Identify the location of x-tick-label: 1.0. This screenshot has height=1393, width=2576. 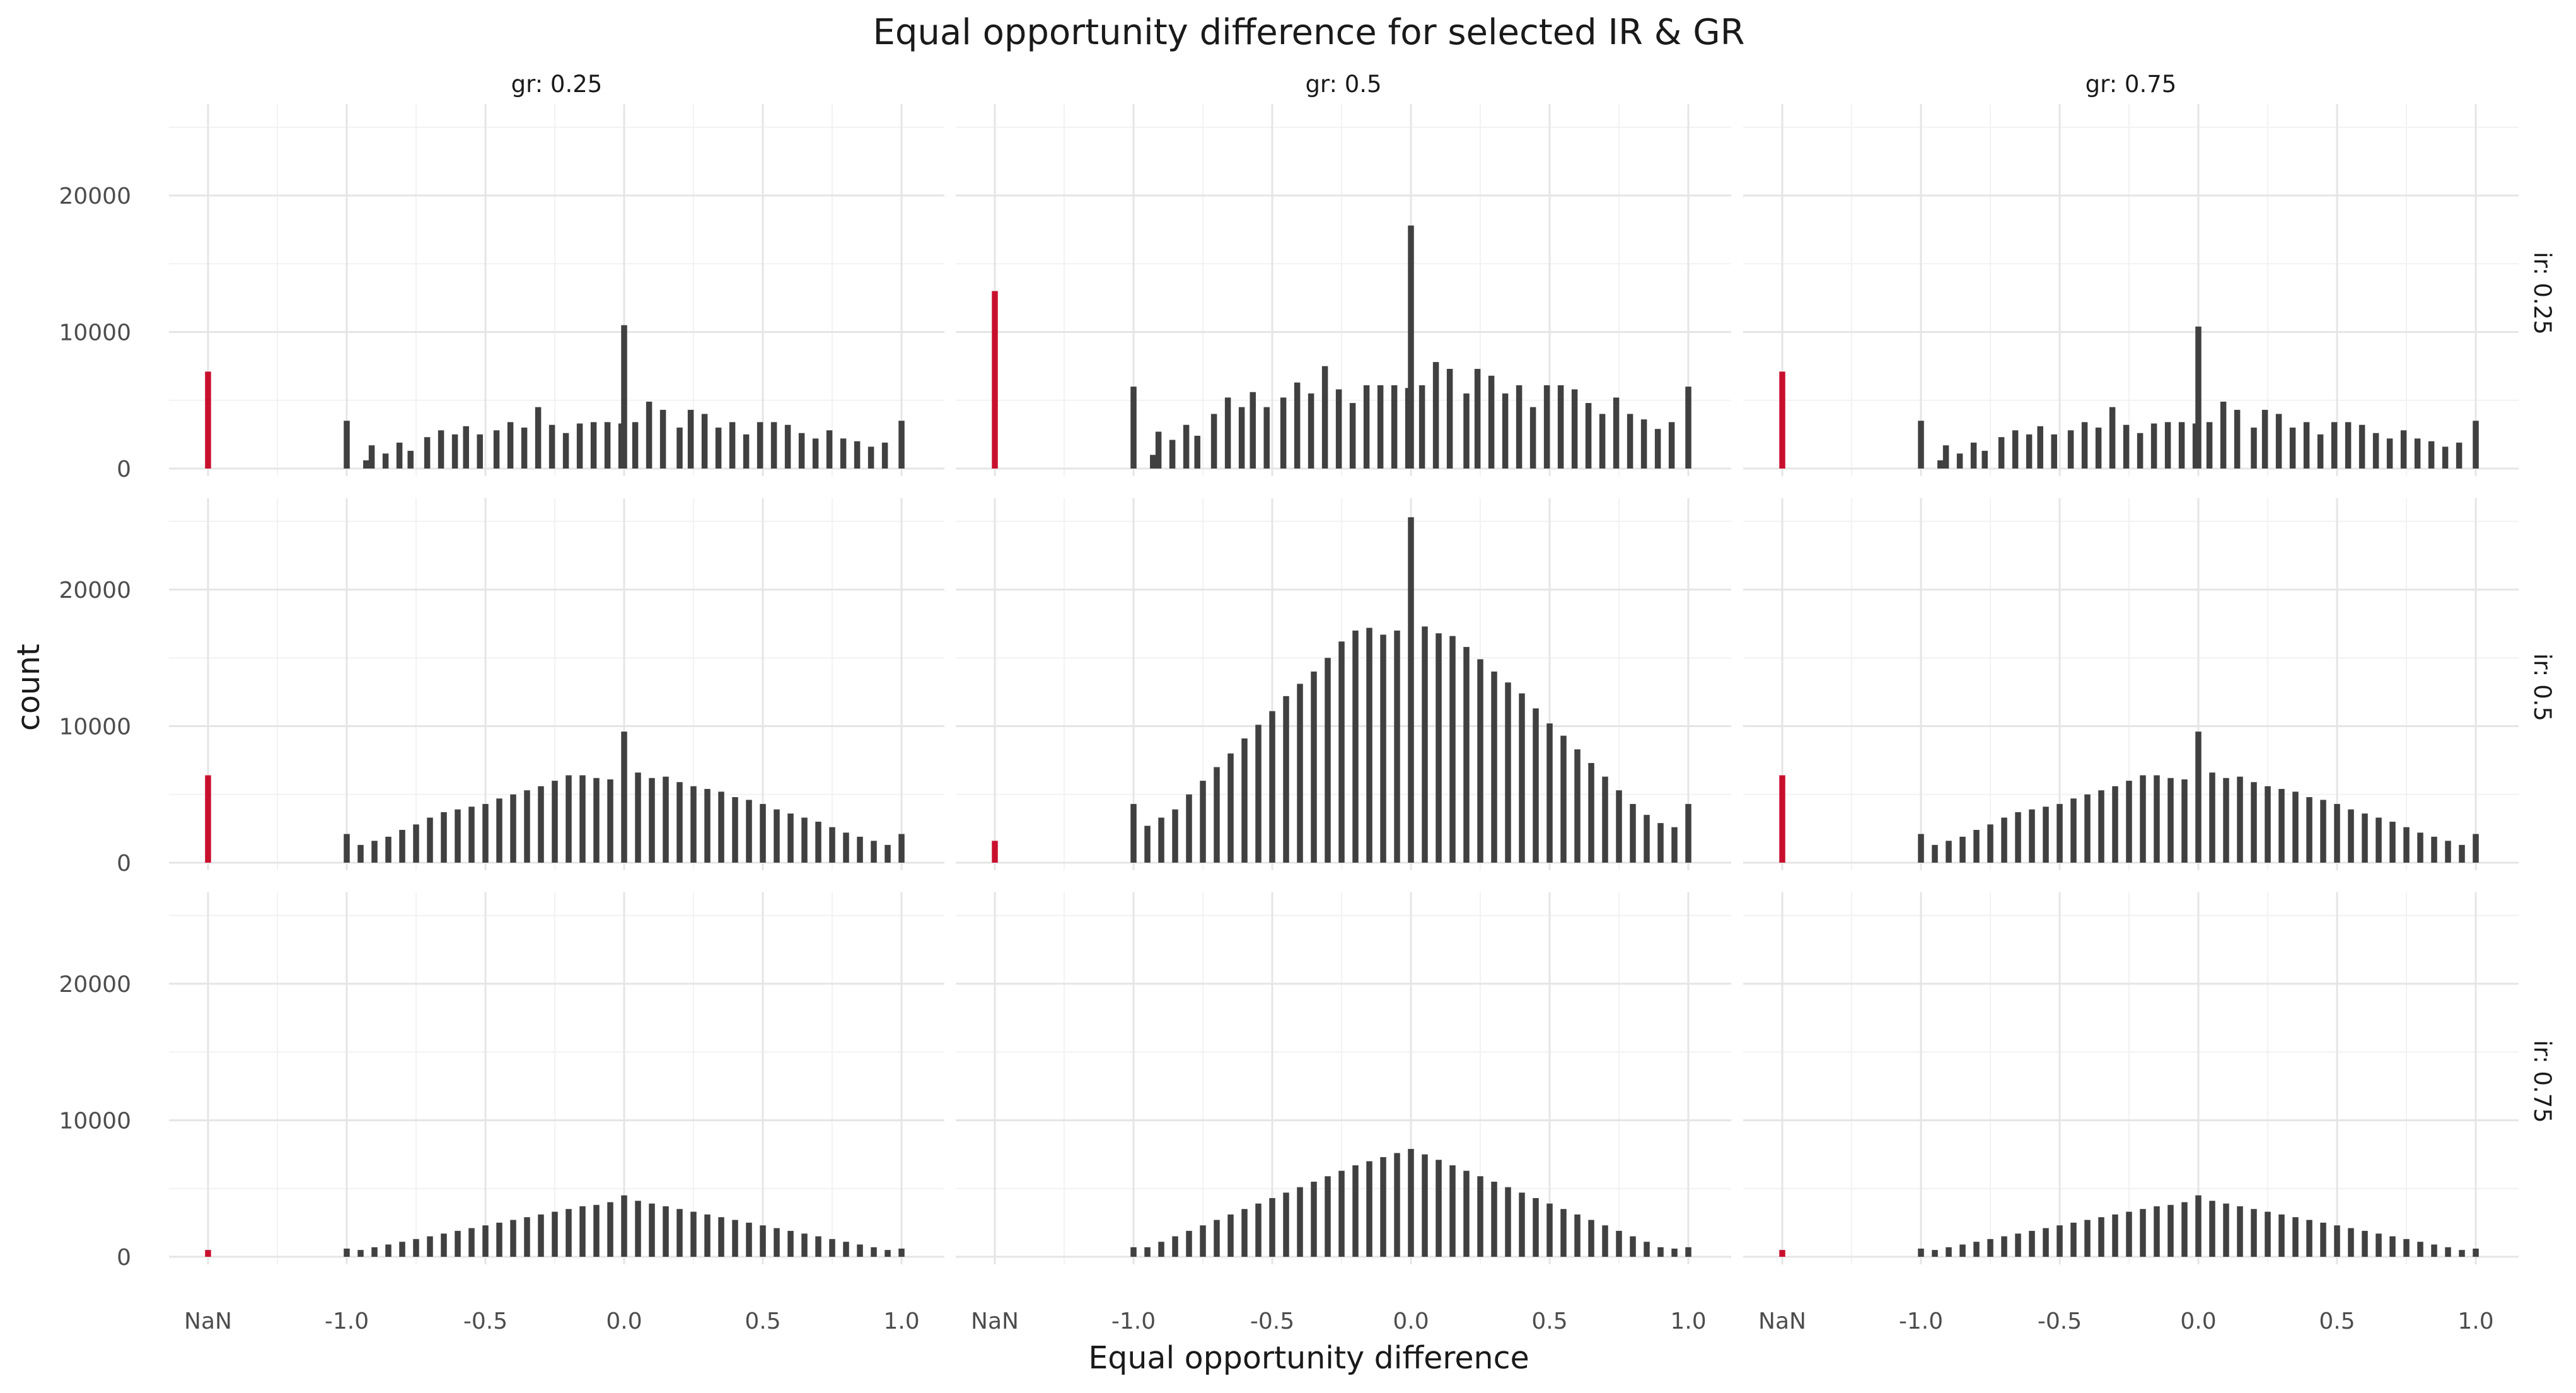
(901, 1321).